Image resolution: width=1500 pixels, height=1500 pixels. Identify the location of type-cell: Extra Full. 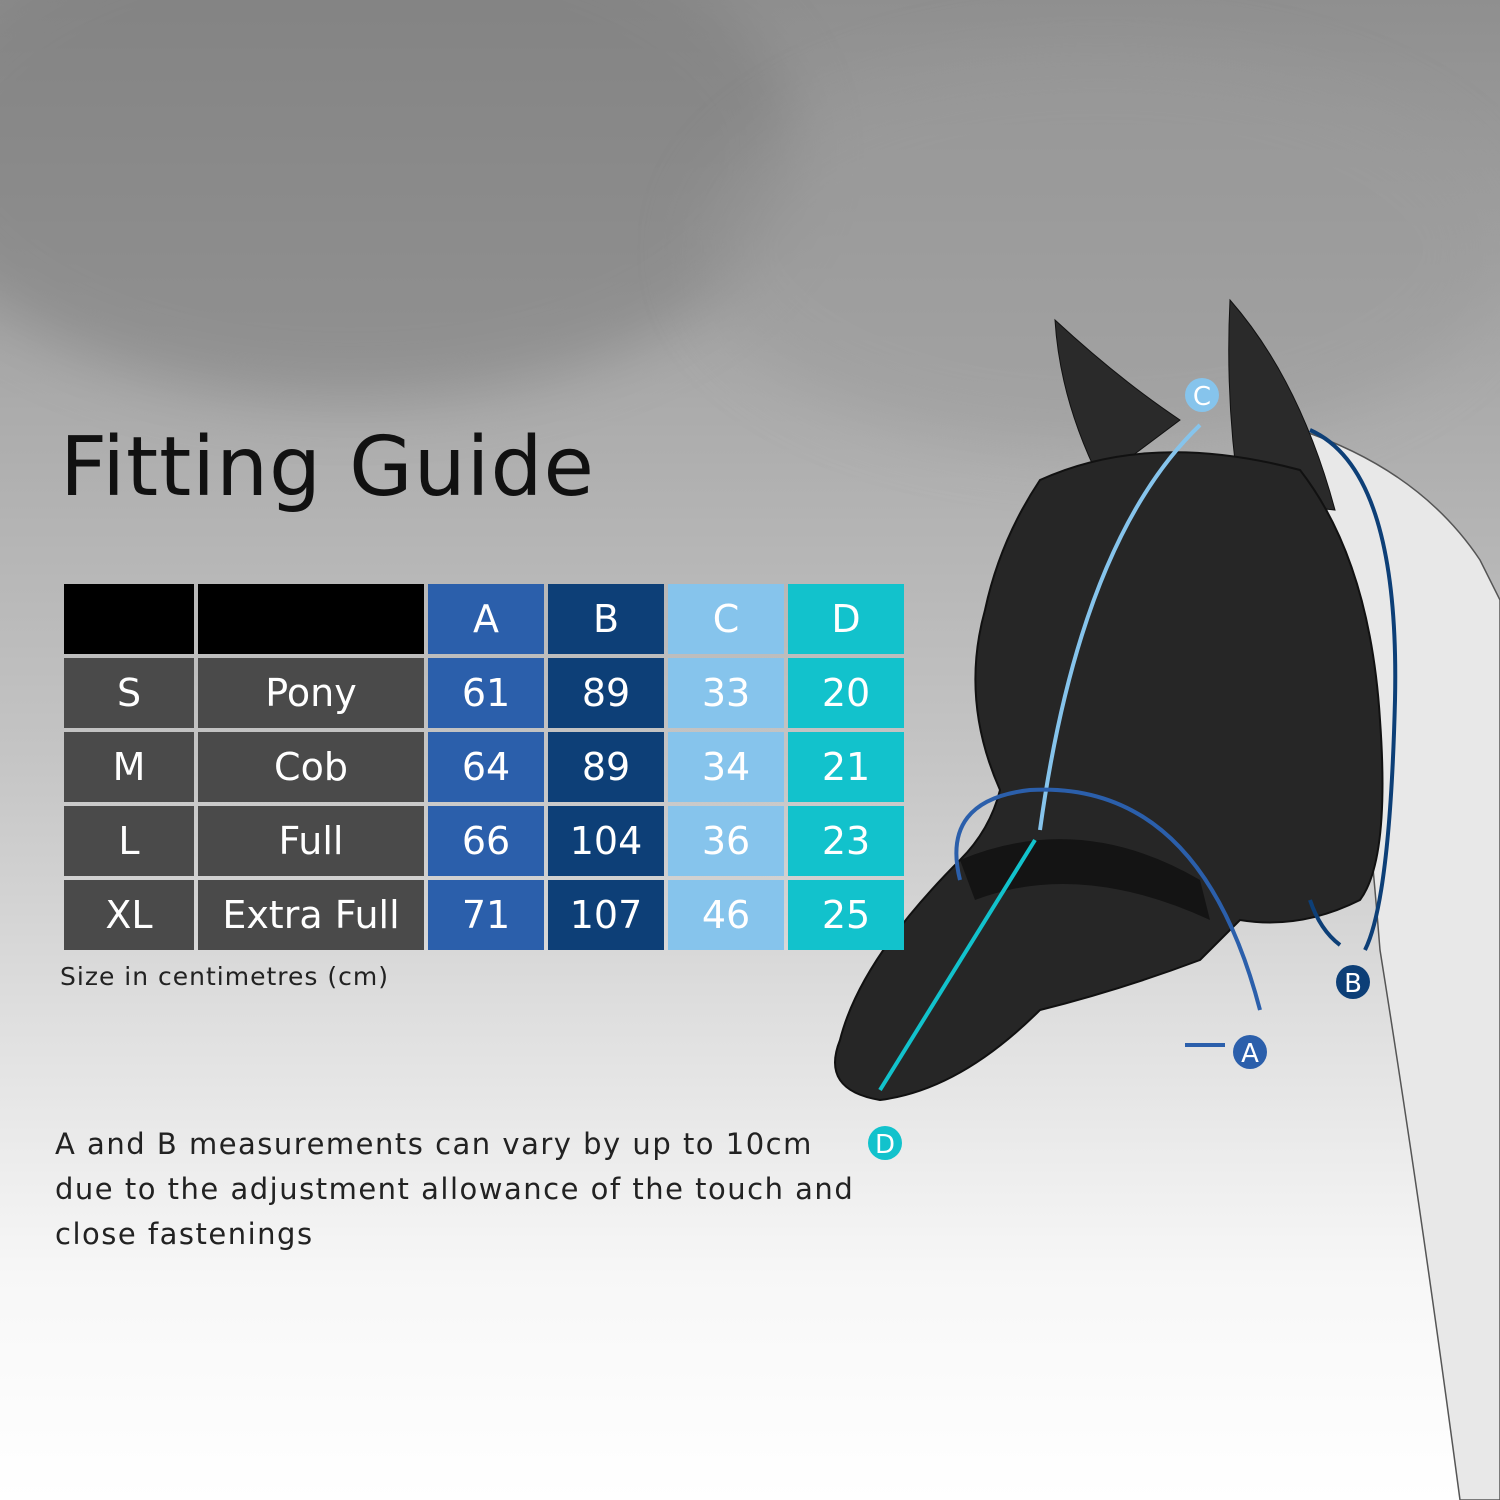
(311, 915).